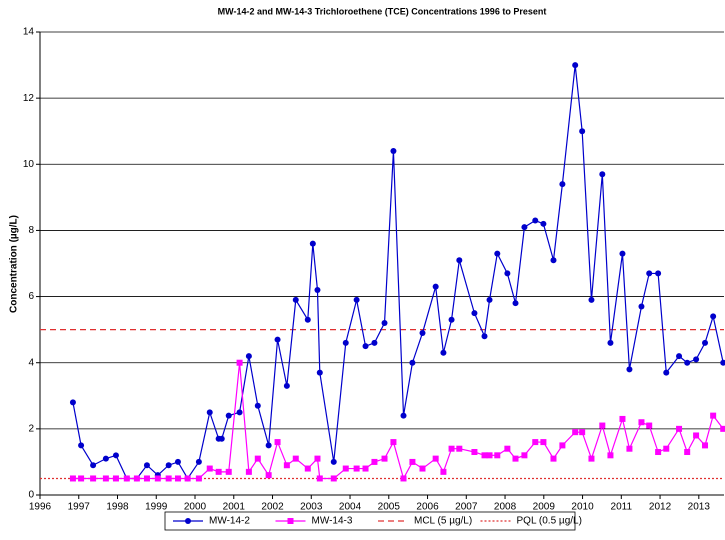 The width and height of the screenshot is (725, 540). Describe the element at coordinates (31, 296) in the screenshot. I see `y-tick-label: 6` at that location.